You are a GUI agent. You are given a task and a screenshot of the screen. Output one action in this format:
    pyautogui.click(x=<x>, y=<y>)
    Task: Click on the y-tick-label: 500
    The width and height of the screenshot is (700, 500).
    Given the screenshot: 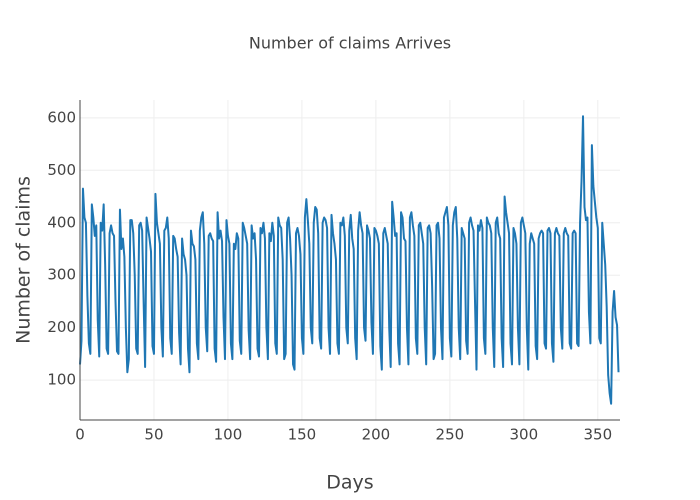 What is the action you would take?
    pyautogui.click(x=61, y=170)
    